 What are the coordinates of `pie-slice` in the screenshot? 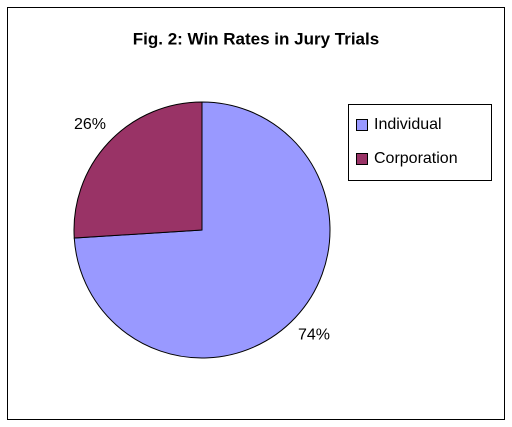 It's located at (138, 170).